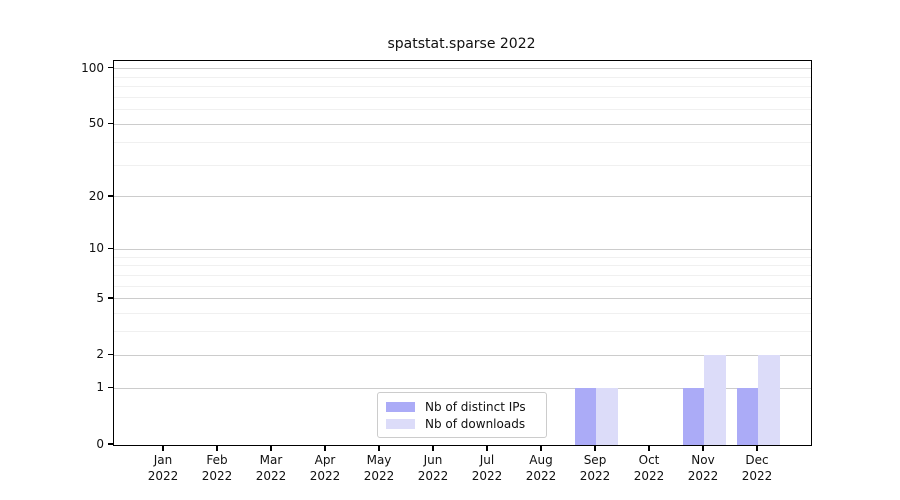 Image resolution: width=900 pixels, height=500 pixels. Describe the element at coordinates (400, 406) in the screenshot. I see `legend-swatch-distinct-ips` at that location.